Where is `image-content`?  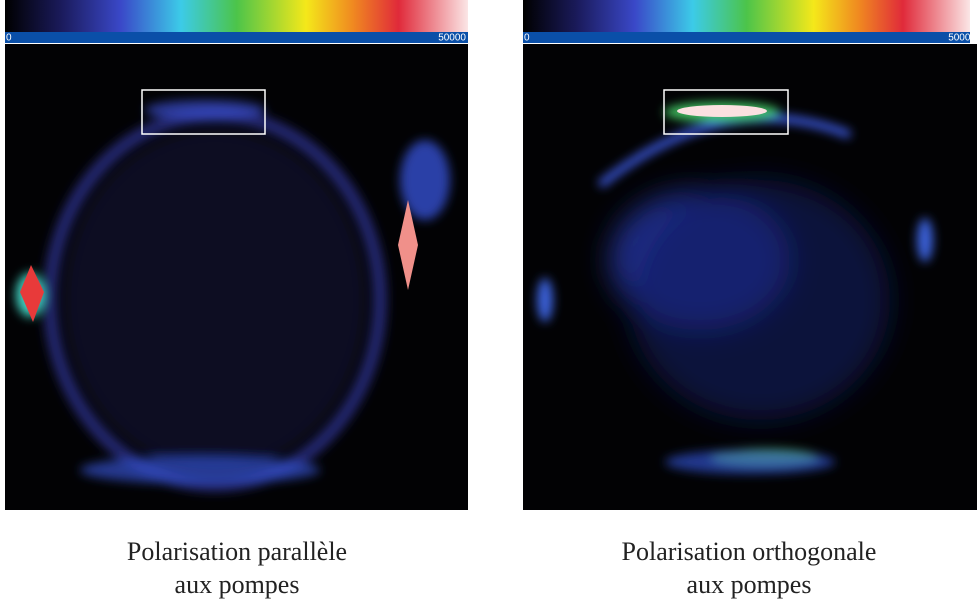
image-content is located at coordinates (750, 300).